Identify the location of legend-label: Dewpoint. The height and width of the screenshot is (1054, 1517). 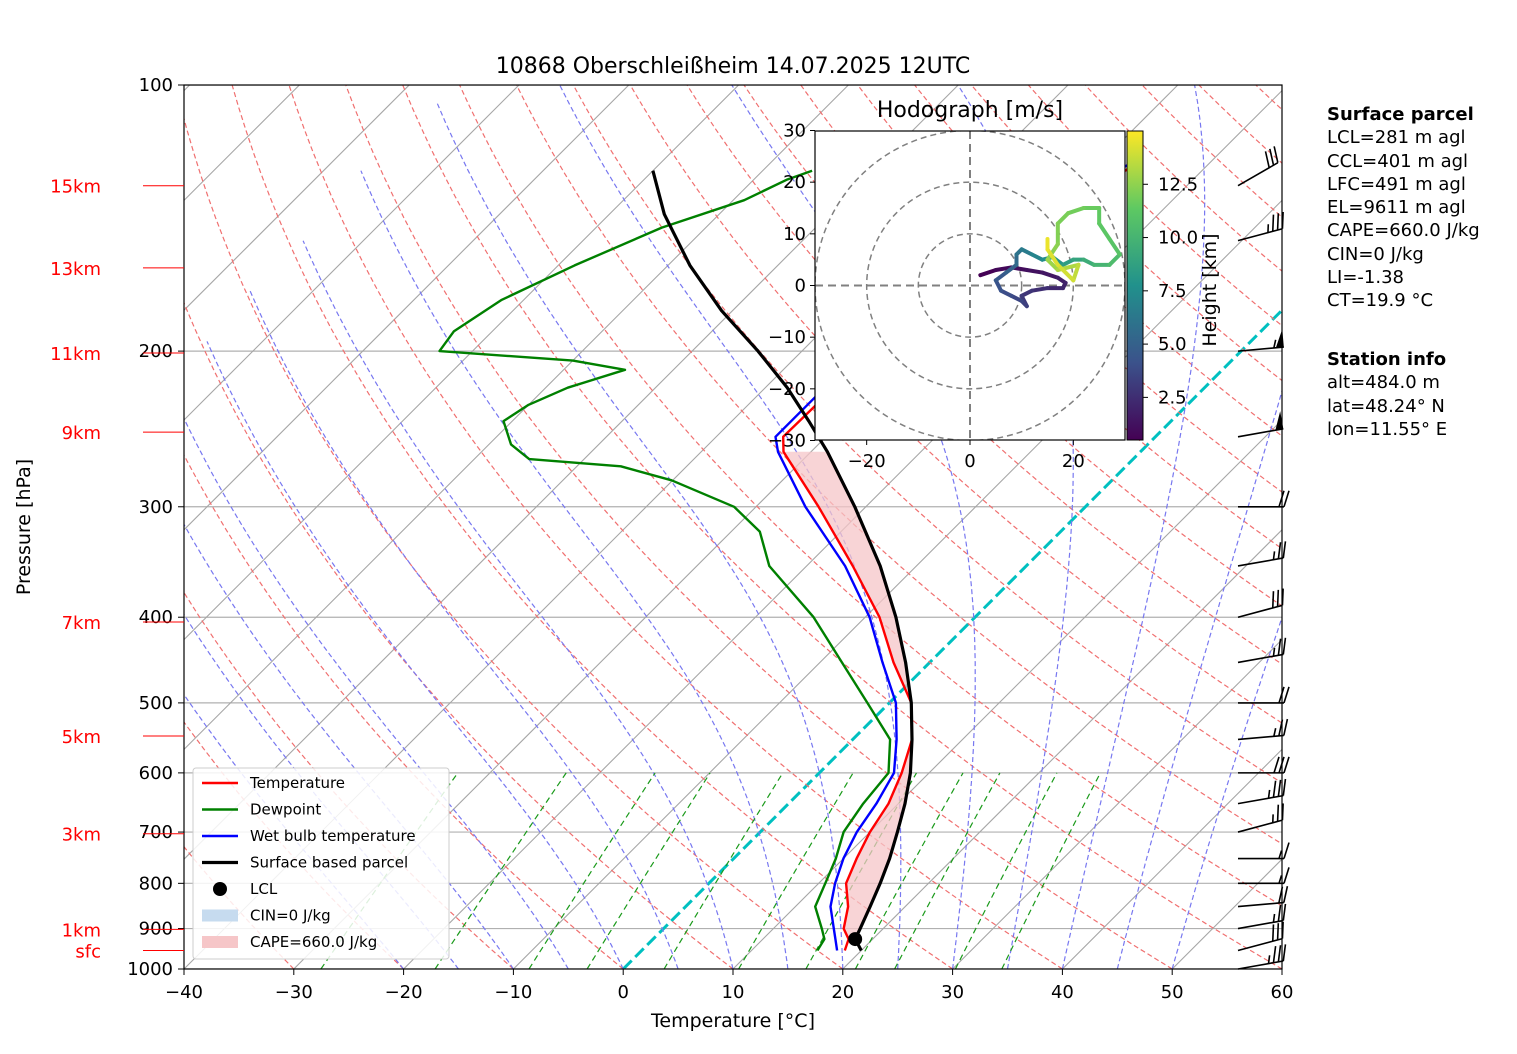
(285, 810).